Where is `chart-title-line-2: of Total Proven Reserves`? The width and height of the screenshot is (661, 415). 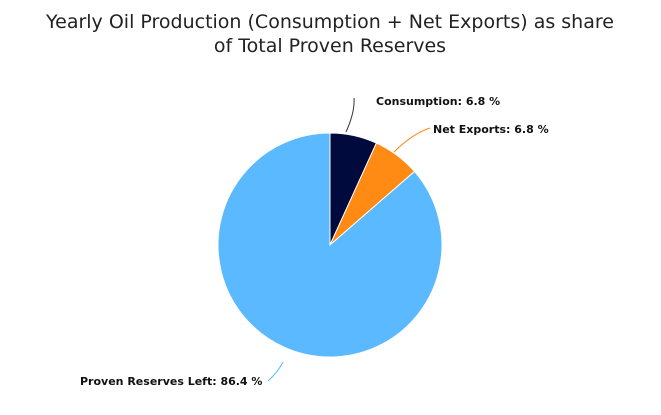
chart-title-line-2: of Total Proven Reserves is located at coordinates (330, 46).